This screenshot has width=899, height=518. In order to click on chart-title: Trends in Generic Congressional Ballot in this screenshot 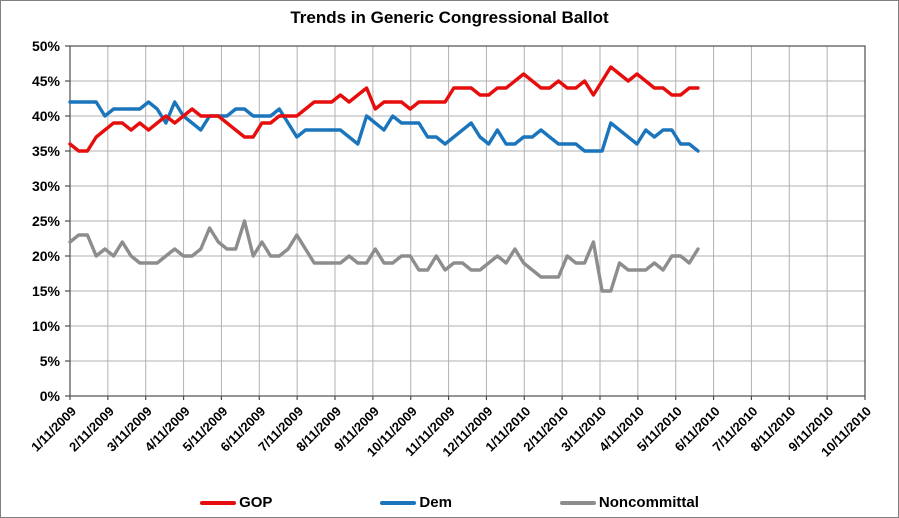, I will do `click(449, 17)`.